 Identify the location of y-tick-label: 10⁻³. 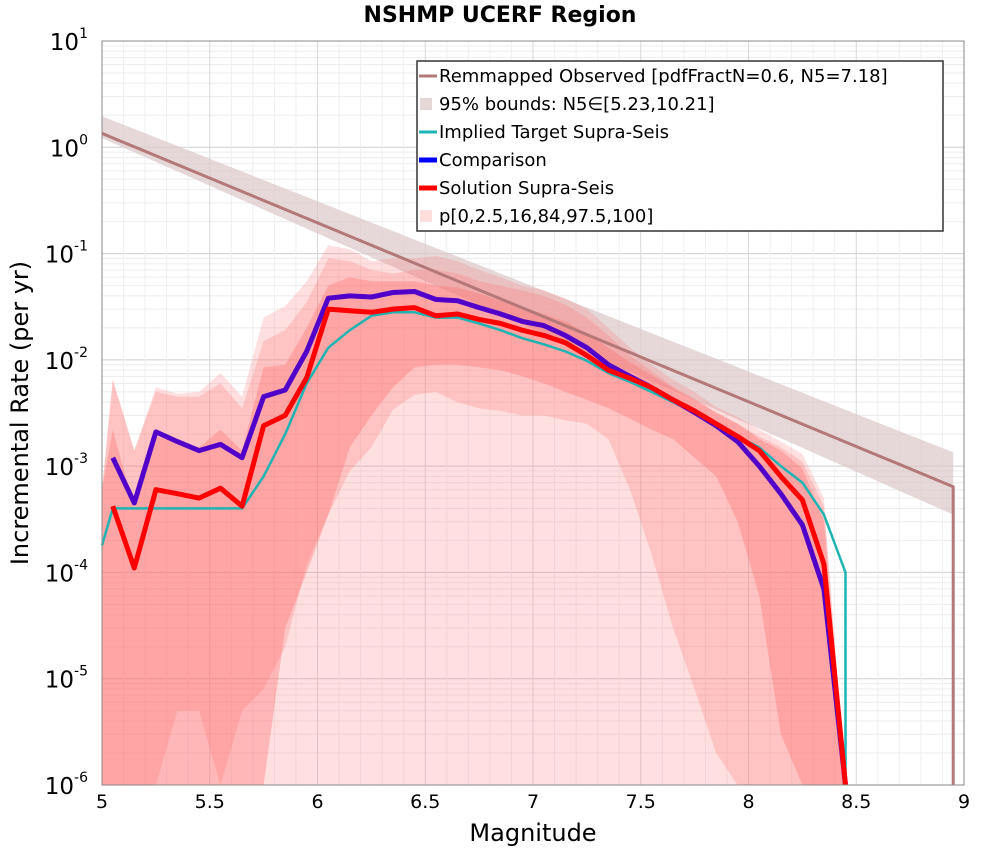
(66, 466).